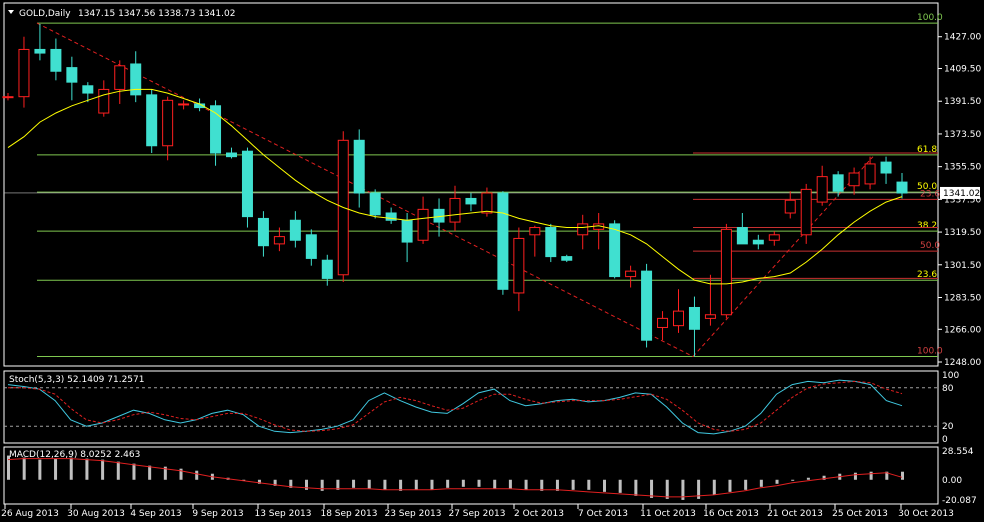  I want to click on stoch-signal-line, so click(455, 406).